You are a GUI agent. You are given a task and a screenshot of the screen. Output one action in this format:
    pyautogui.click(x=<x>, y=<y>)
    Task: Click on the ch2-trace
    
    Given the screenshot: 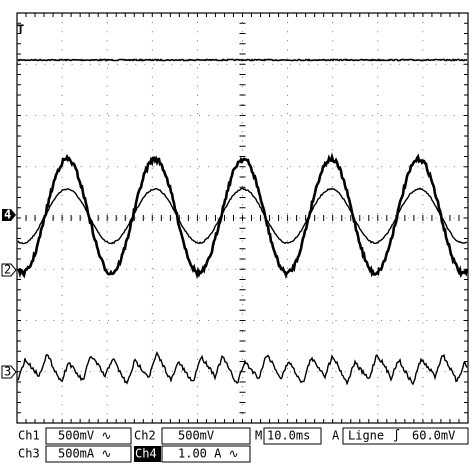 What is the action you would take?
    pyautogui.click(x=242, y=216)
    